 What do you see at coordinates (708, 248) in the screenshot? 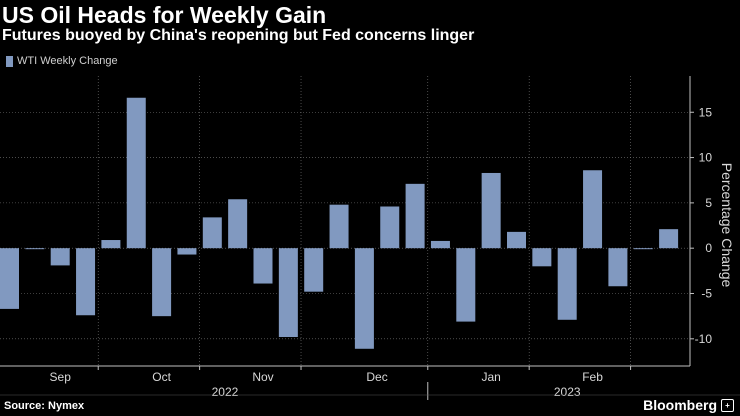
I see `y-tick-label: 0` at bounding box center [708, 248].